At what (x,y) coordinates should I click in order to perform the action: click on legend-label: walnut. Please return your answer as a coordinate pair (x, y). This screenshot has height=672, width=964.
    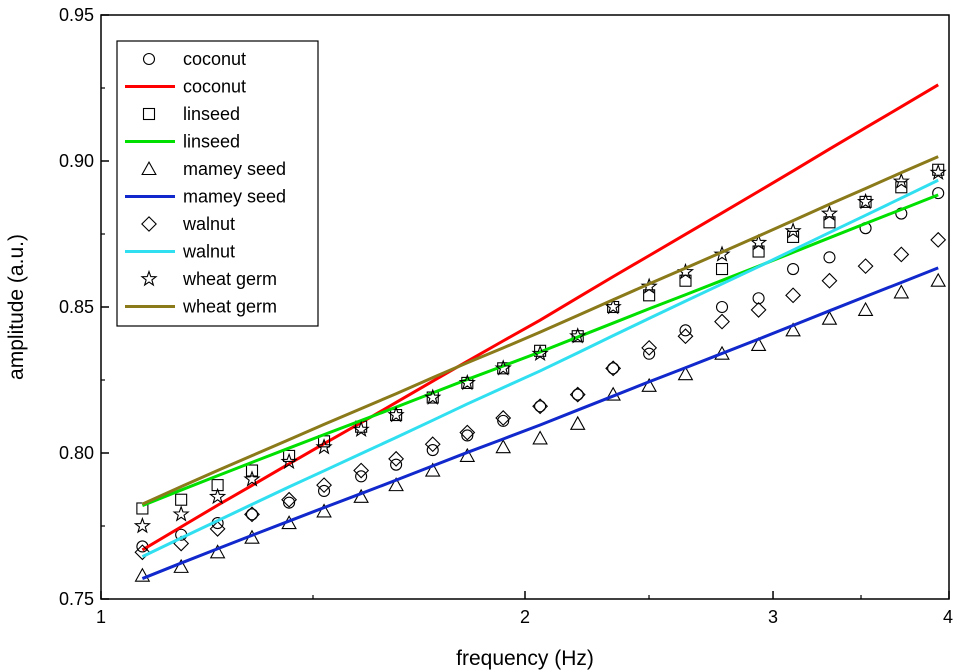
    Looking at the image, I should click on (208, 252).